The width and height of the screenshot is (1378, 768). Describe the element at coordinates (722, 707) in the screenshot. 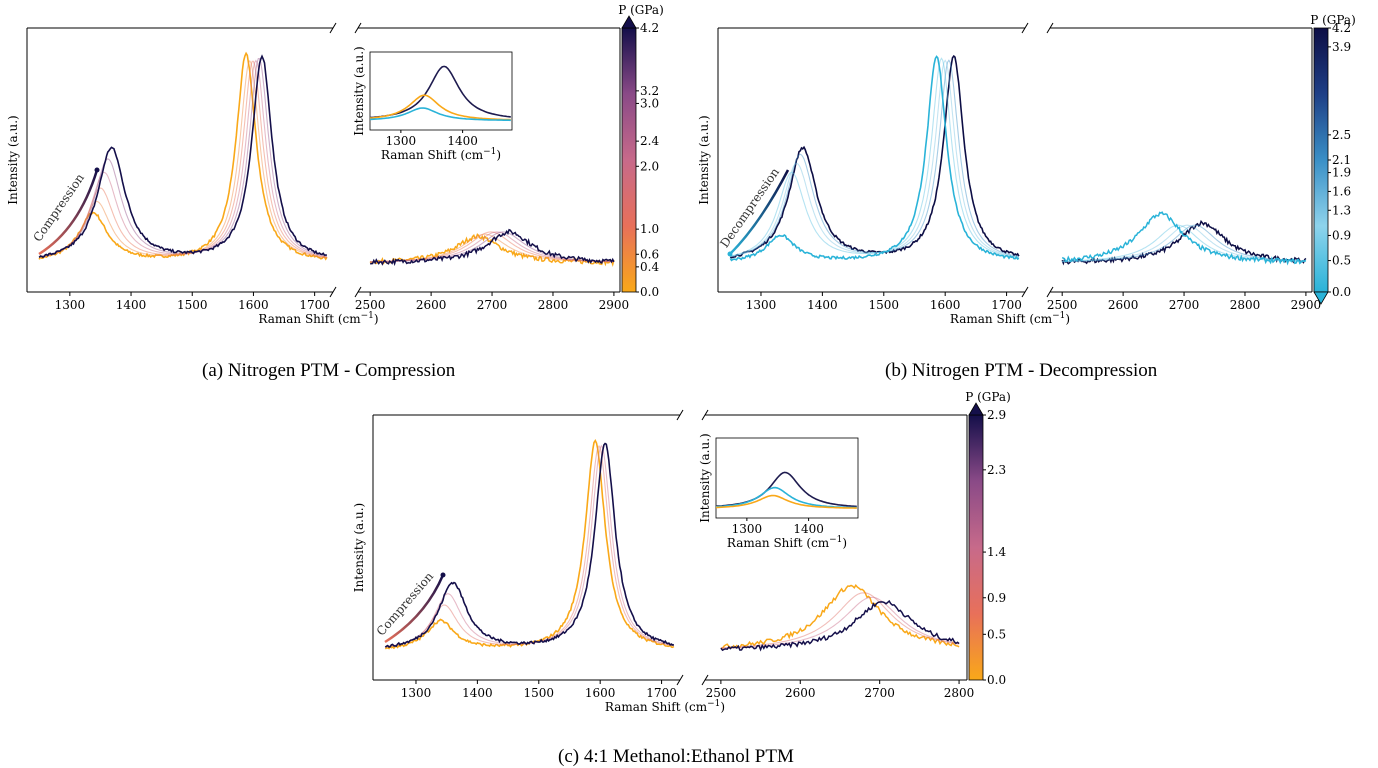

I see `x-axis-label-close: )` at that location.